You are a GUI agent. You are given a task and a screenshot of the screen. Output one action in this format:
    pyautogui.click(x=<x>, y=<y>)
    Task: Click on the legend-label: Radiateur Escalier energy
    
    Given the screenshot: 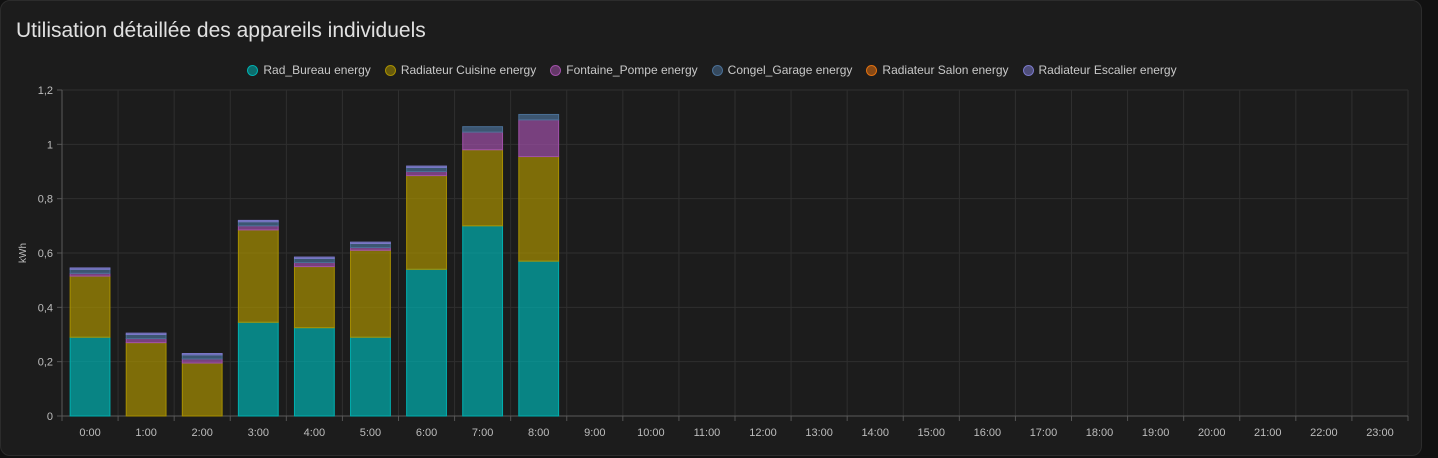 What is the action you would take?
    pyautogui.click(x=1107, y=70)
    